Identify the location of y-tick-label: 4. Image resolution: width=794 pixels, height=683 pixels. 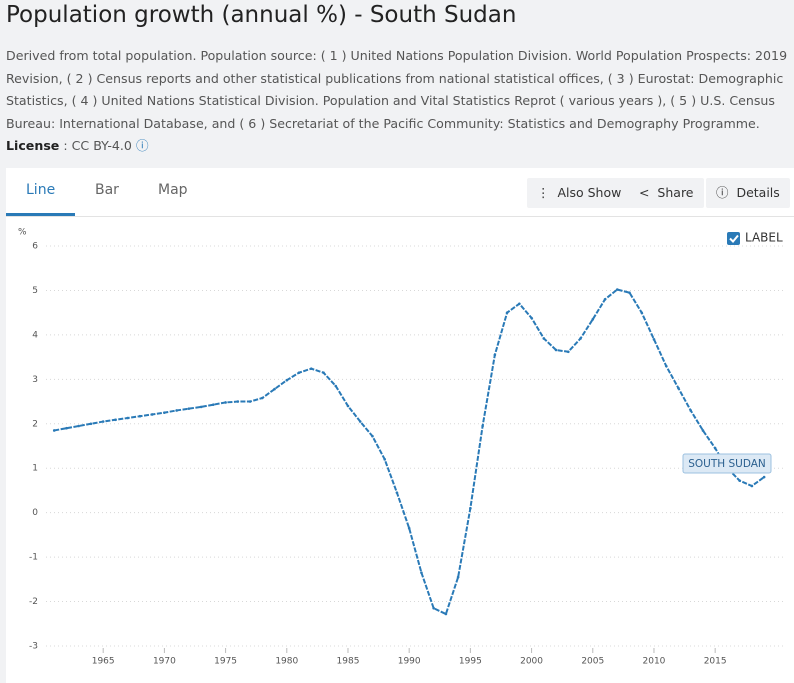
(35, 335).